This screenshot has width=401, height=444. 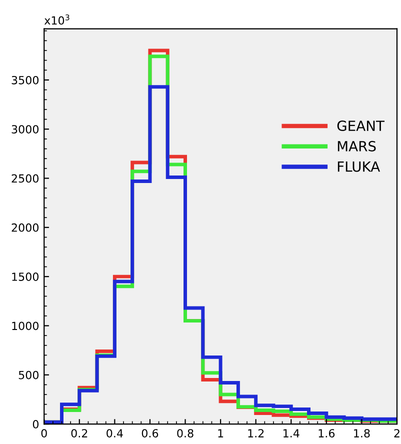 What do you see at coordinates (150, 433) in the screenshot?
I see `x-tick-label: 0.6` at bounding box center [150, 433].